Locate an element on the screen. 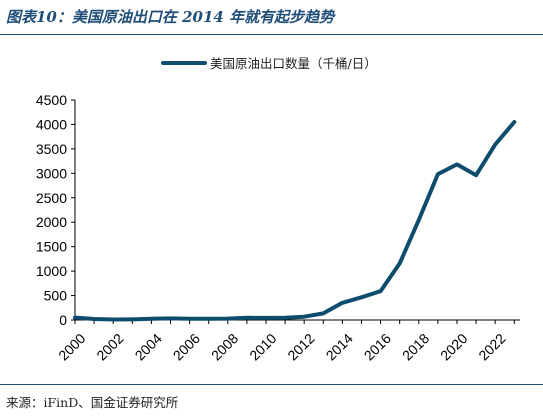  x-tick-label: 2022 is located at coordinates (491, 346).